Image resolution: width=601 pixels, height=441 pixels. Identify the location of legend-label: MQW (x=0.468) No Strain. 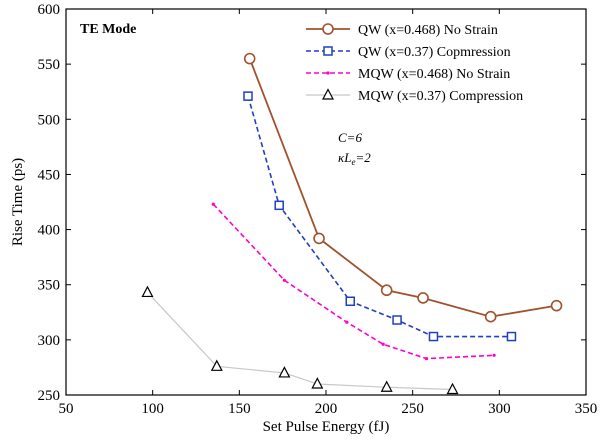
(434, 74).